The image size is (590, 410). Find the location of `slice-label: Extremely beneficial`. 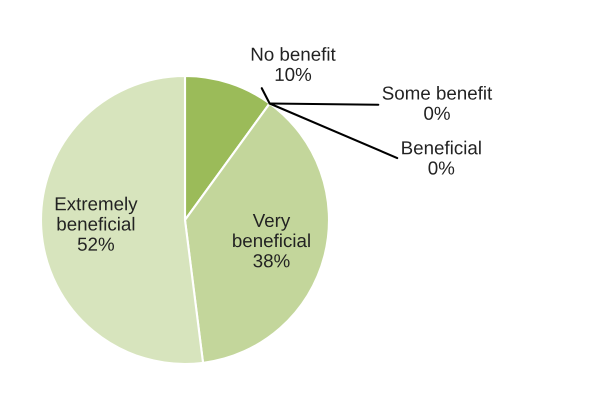

slice-label: Extremely beneficial is located at coordinates (97, 213).